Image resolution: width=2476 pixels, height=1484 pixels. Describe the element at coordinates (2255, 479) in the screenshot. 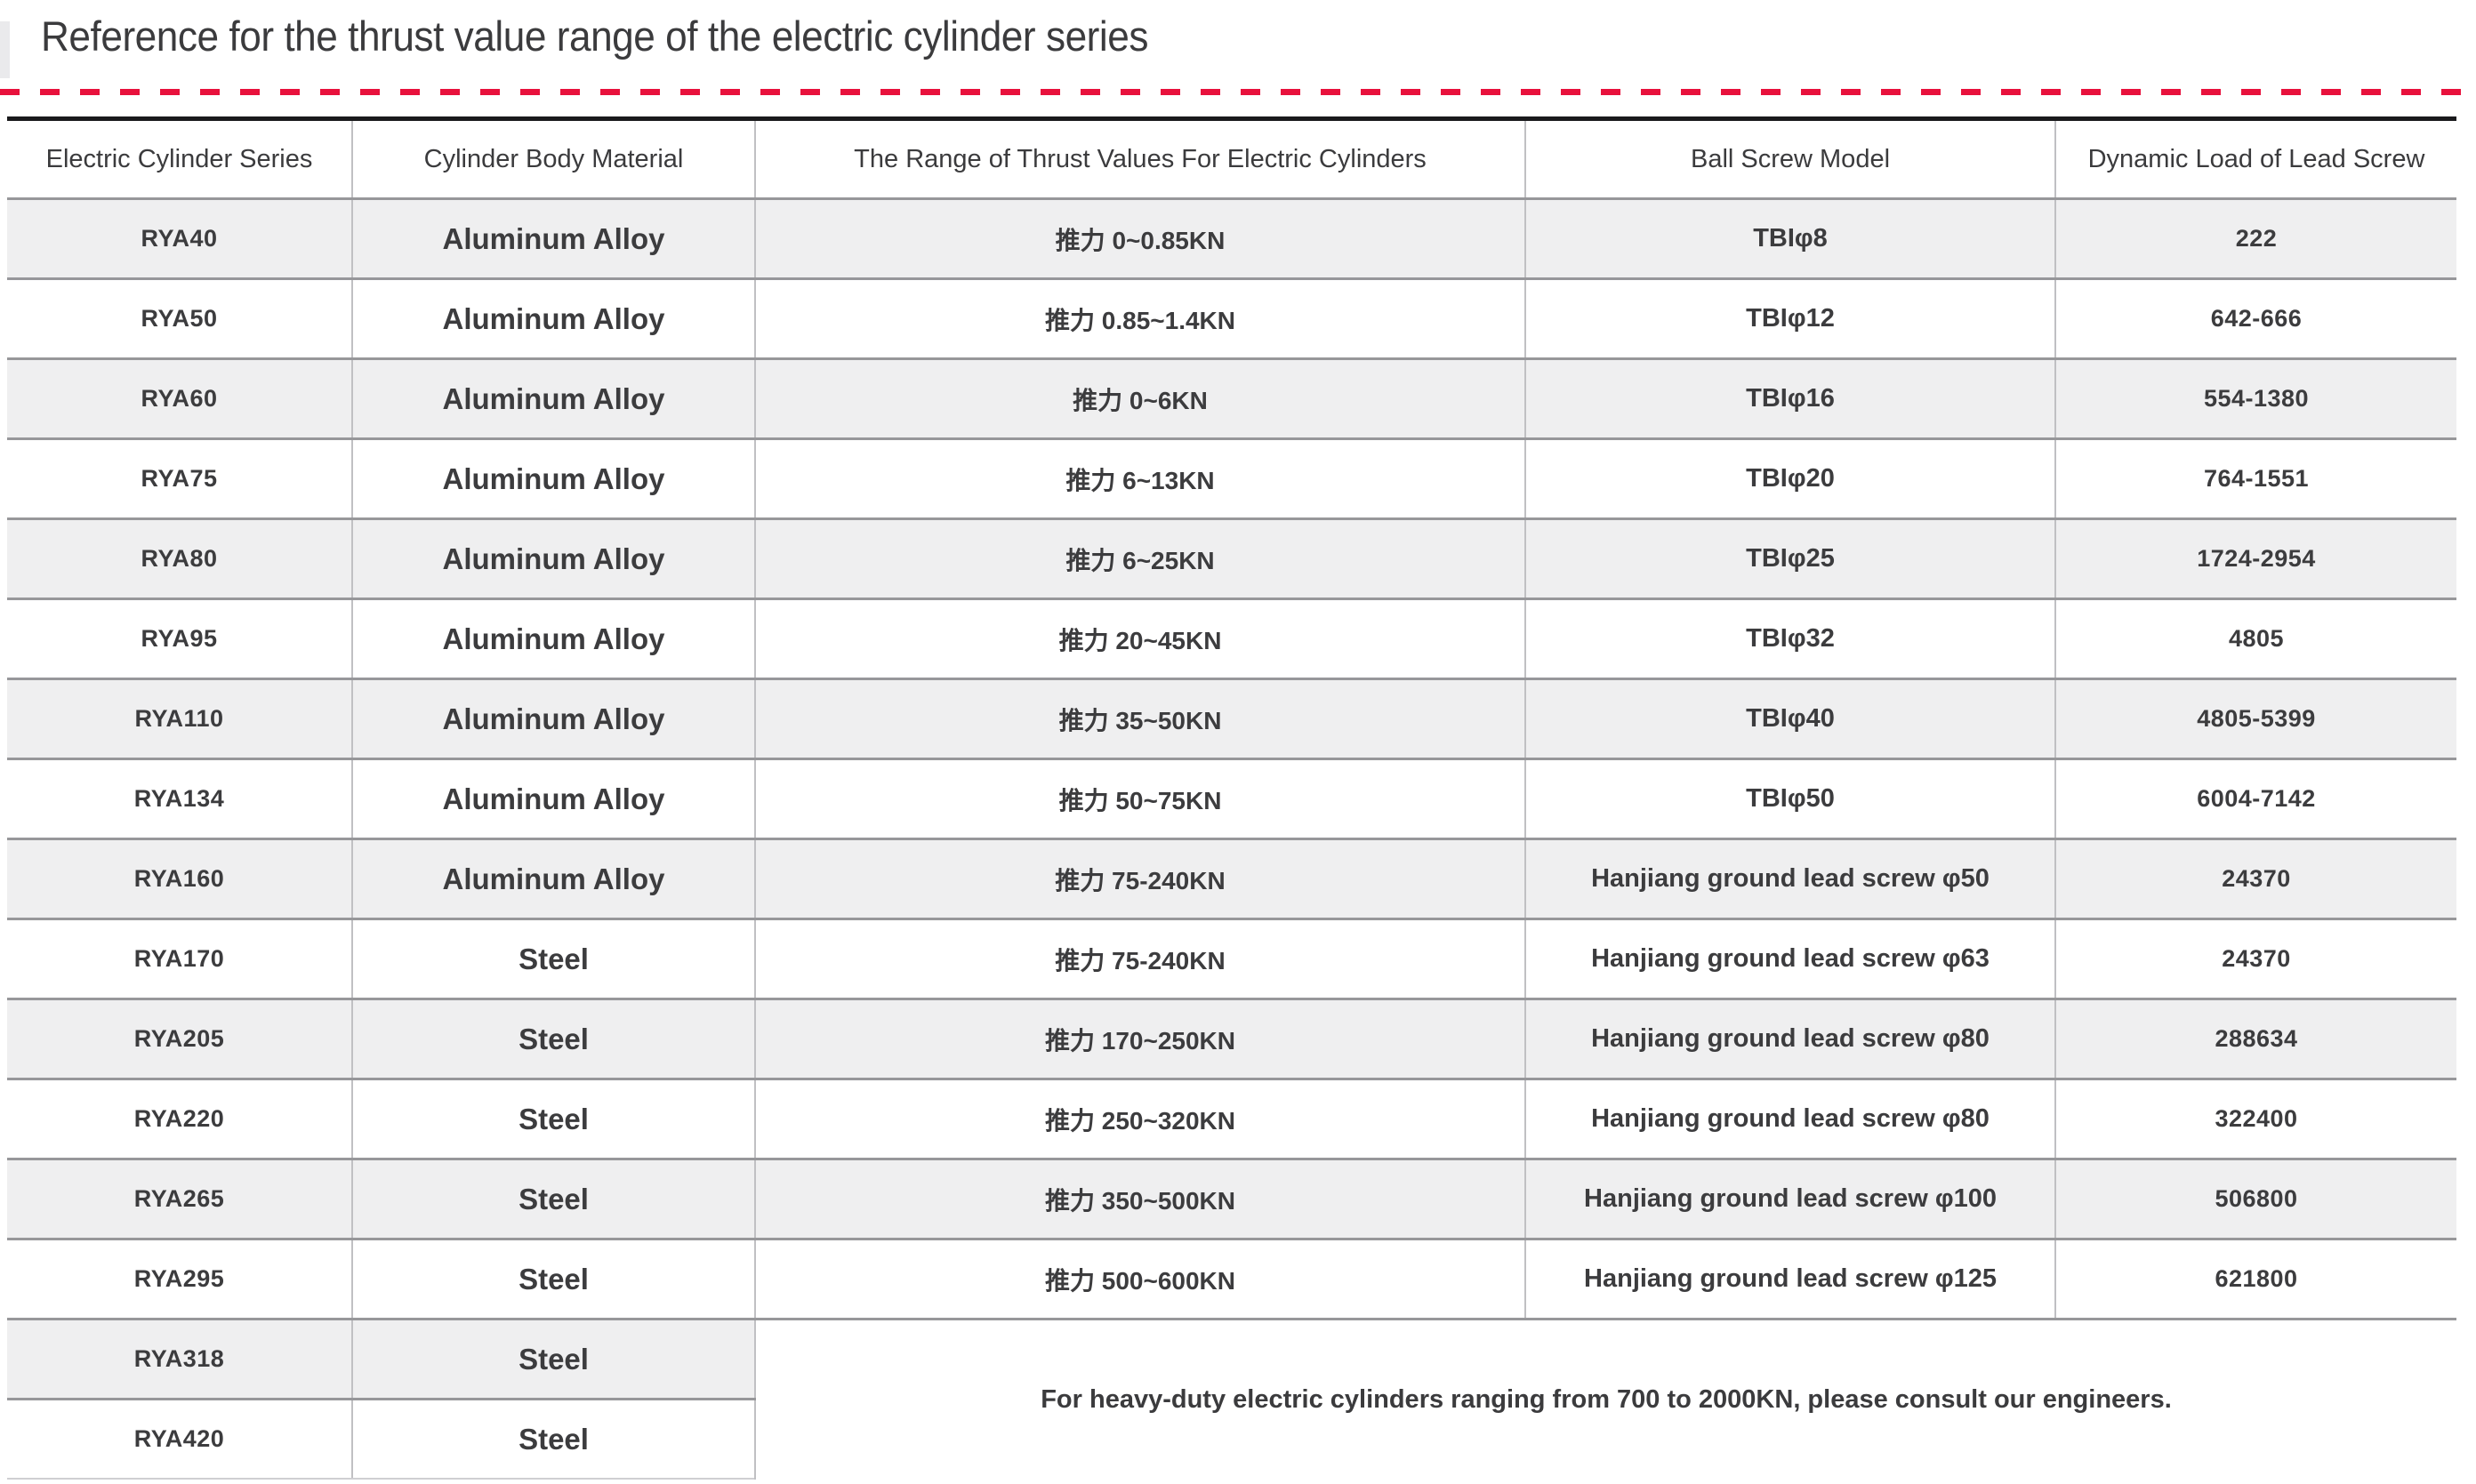

I see `cell-load: 764-1551` at that location.